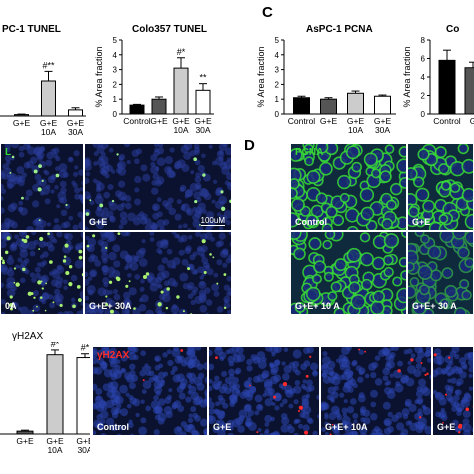 The height and width of the screenshot is (474, 474). I want to click on x-tick-label: Control, so click(447, 121).